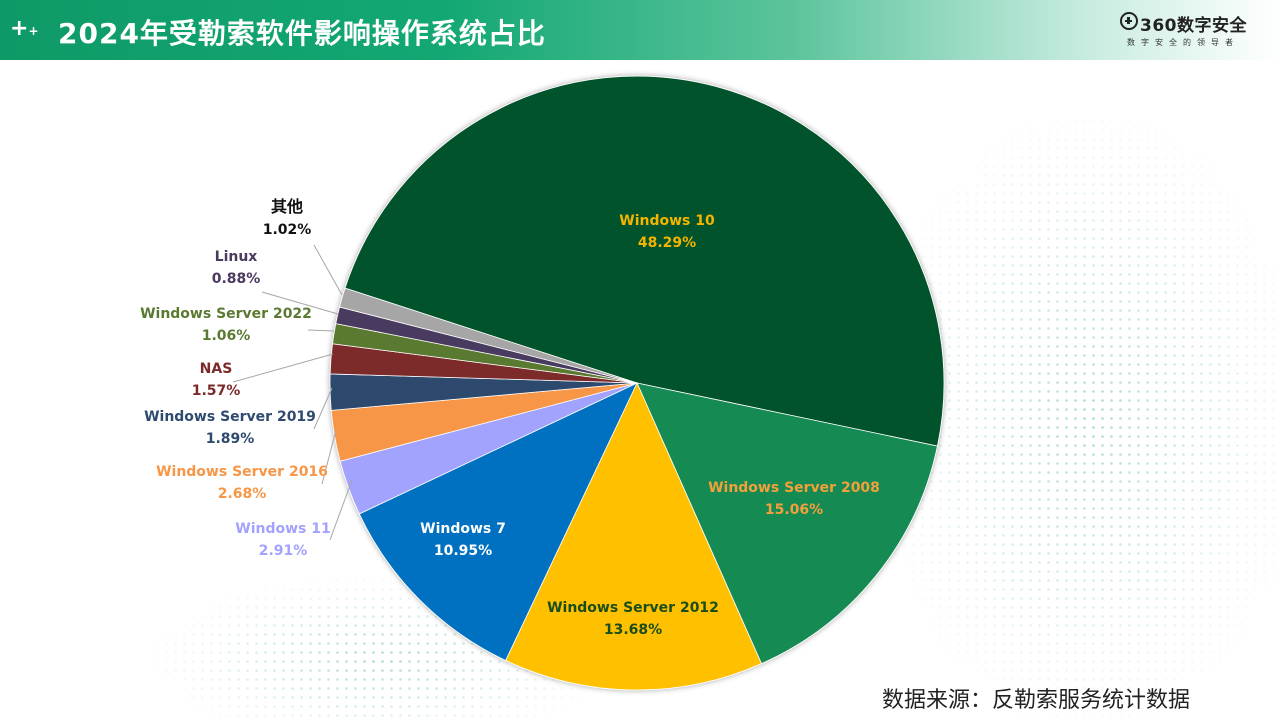 This screenshot has height=720, width=1280. What do you see at coordinates (321, 330) in the screenshot?
I see `leader-line-windows-server-2022` at bounding box center [321, 330].